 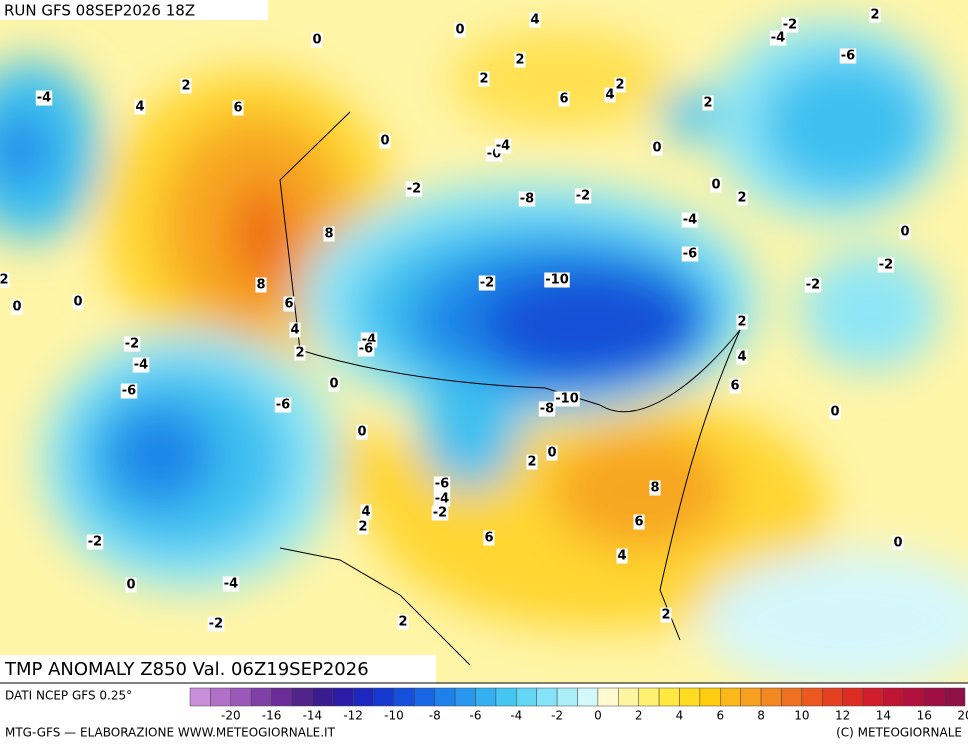 I want to click on coast-line, so click(x=670, y=485).